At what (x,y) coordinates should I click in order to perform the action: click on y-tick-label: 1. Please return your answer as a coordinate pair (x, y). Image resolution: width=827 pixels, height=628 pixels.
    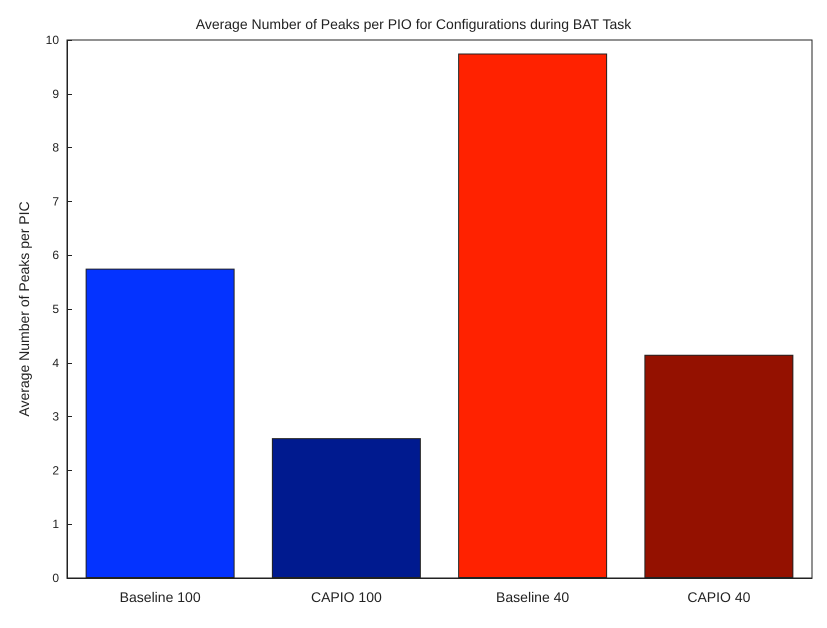
    Looking at the image, I should click on (56, 524).